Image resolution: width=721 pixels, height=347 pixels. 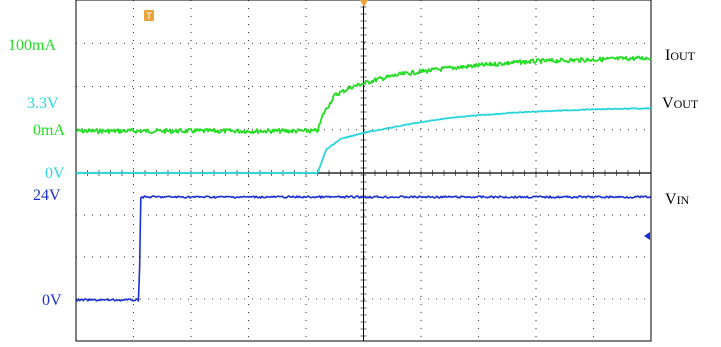 I want to click on vout-channel-name: VOUT, so click(x=680, y=104).